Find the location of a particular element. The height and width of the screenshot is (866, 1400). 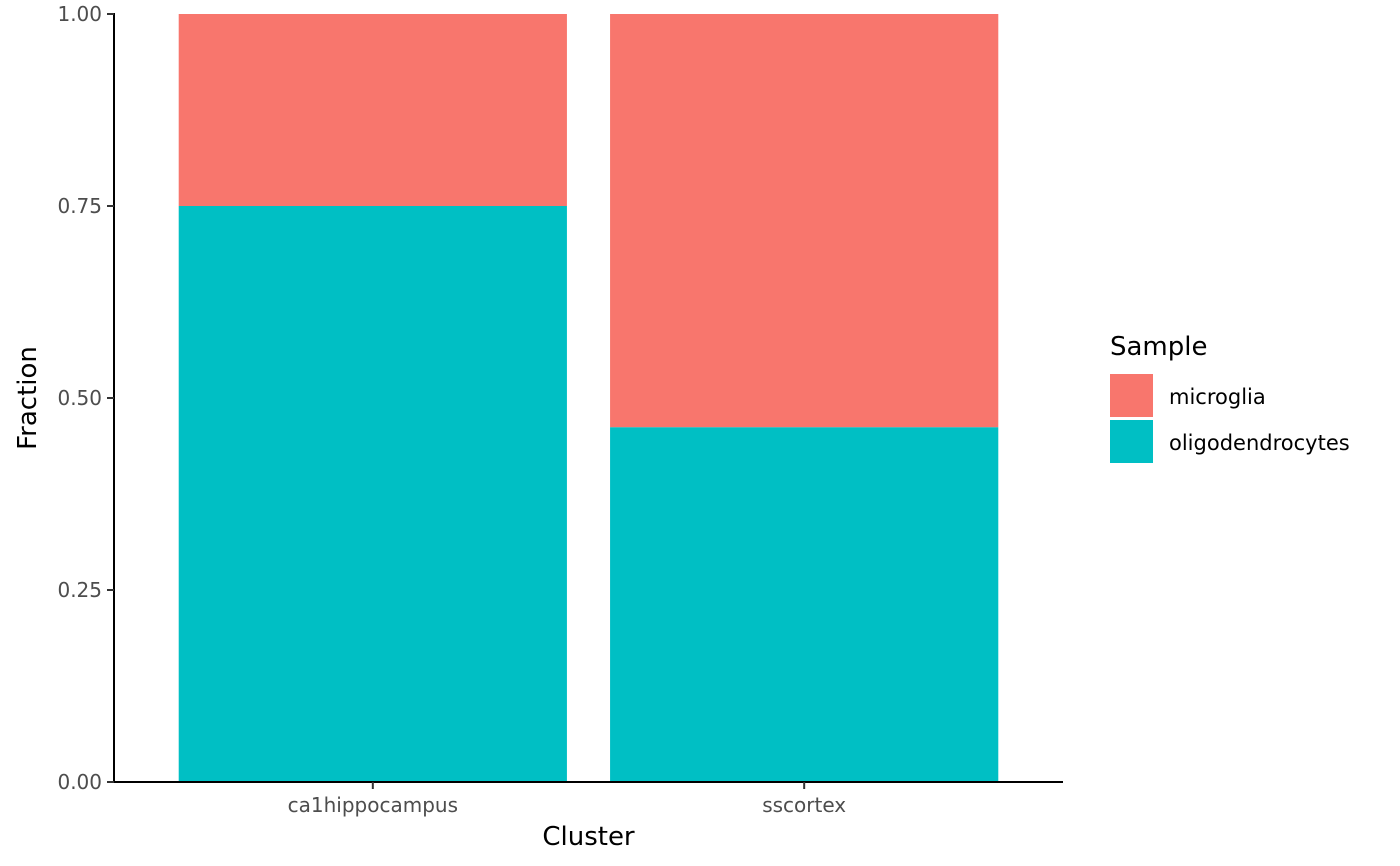

y-tick-label: 1.00 is located at coordinates (79, 14).